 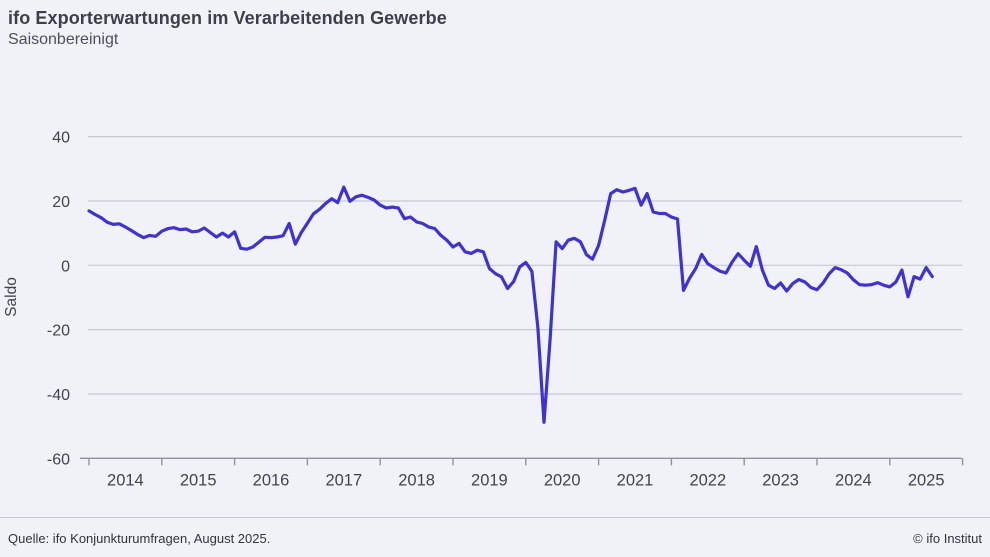 What do you see at coordinates (947, 538) in the screenshot?
I see `copyright-note: © ifo Institut` at bounding box center [947, 538].